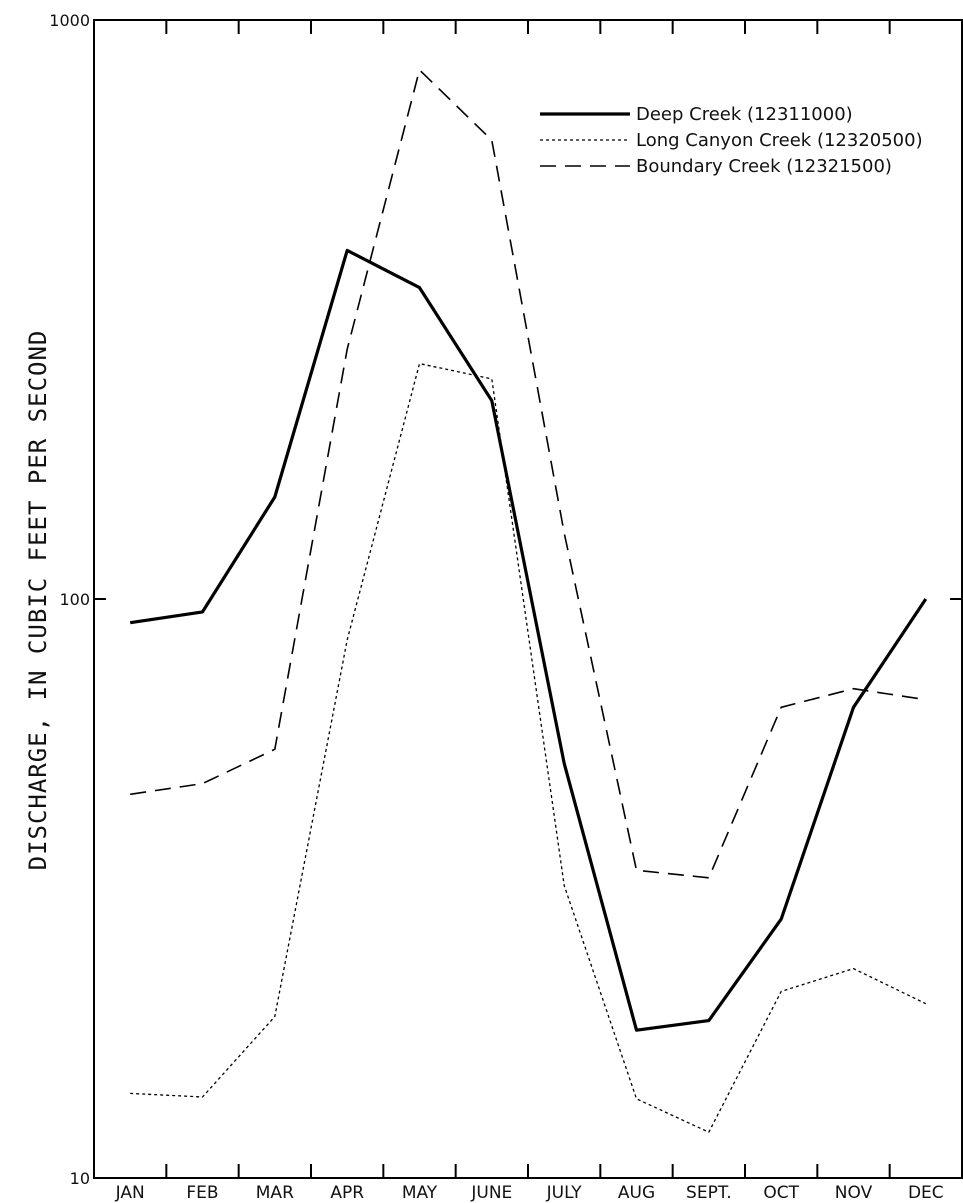 This screenshot has width=963, height=1203. Describe the element at coordinates (130, 1193) in the screenshot. I see `x-tick-label: JAN` at that location.